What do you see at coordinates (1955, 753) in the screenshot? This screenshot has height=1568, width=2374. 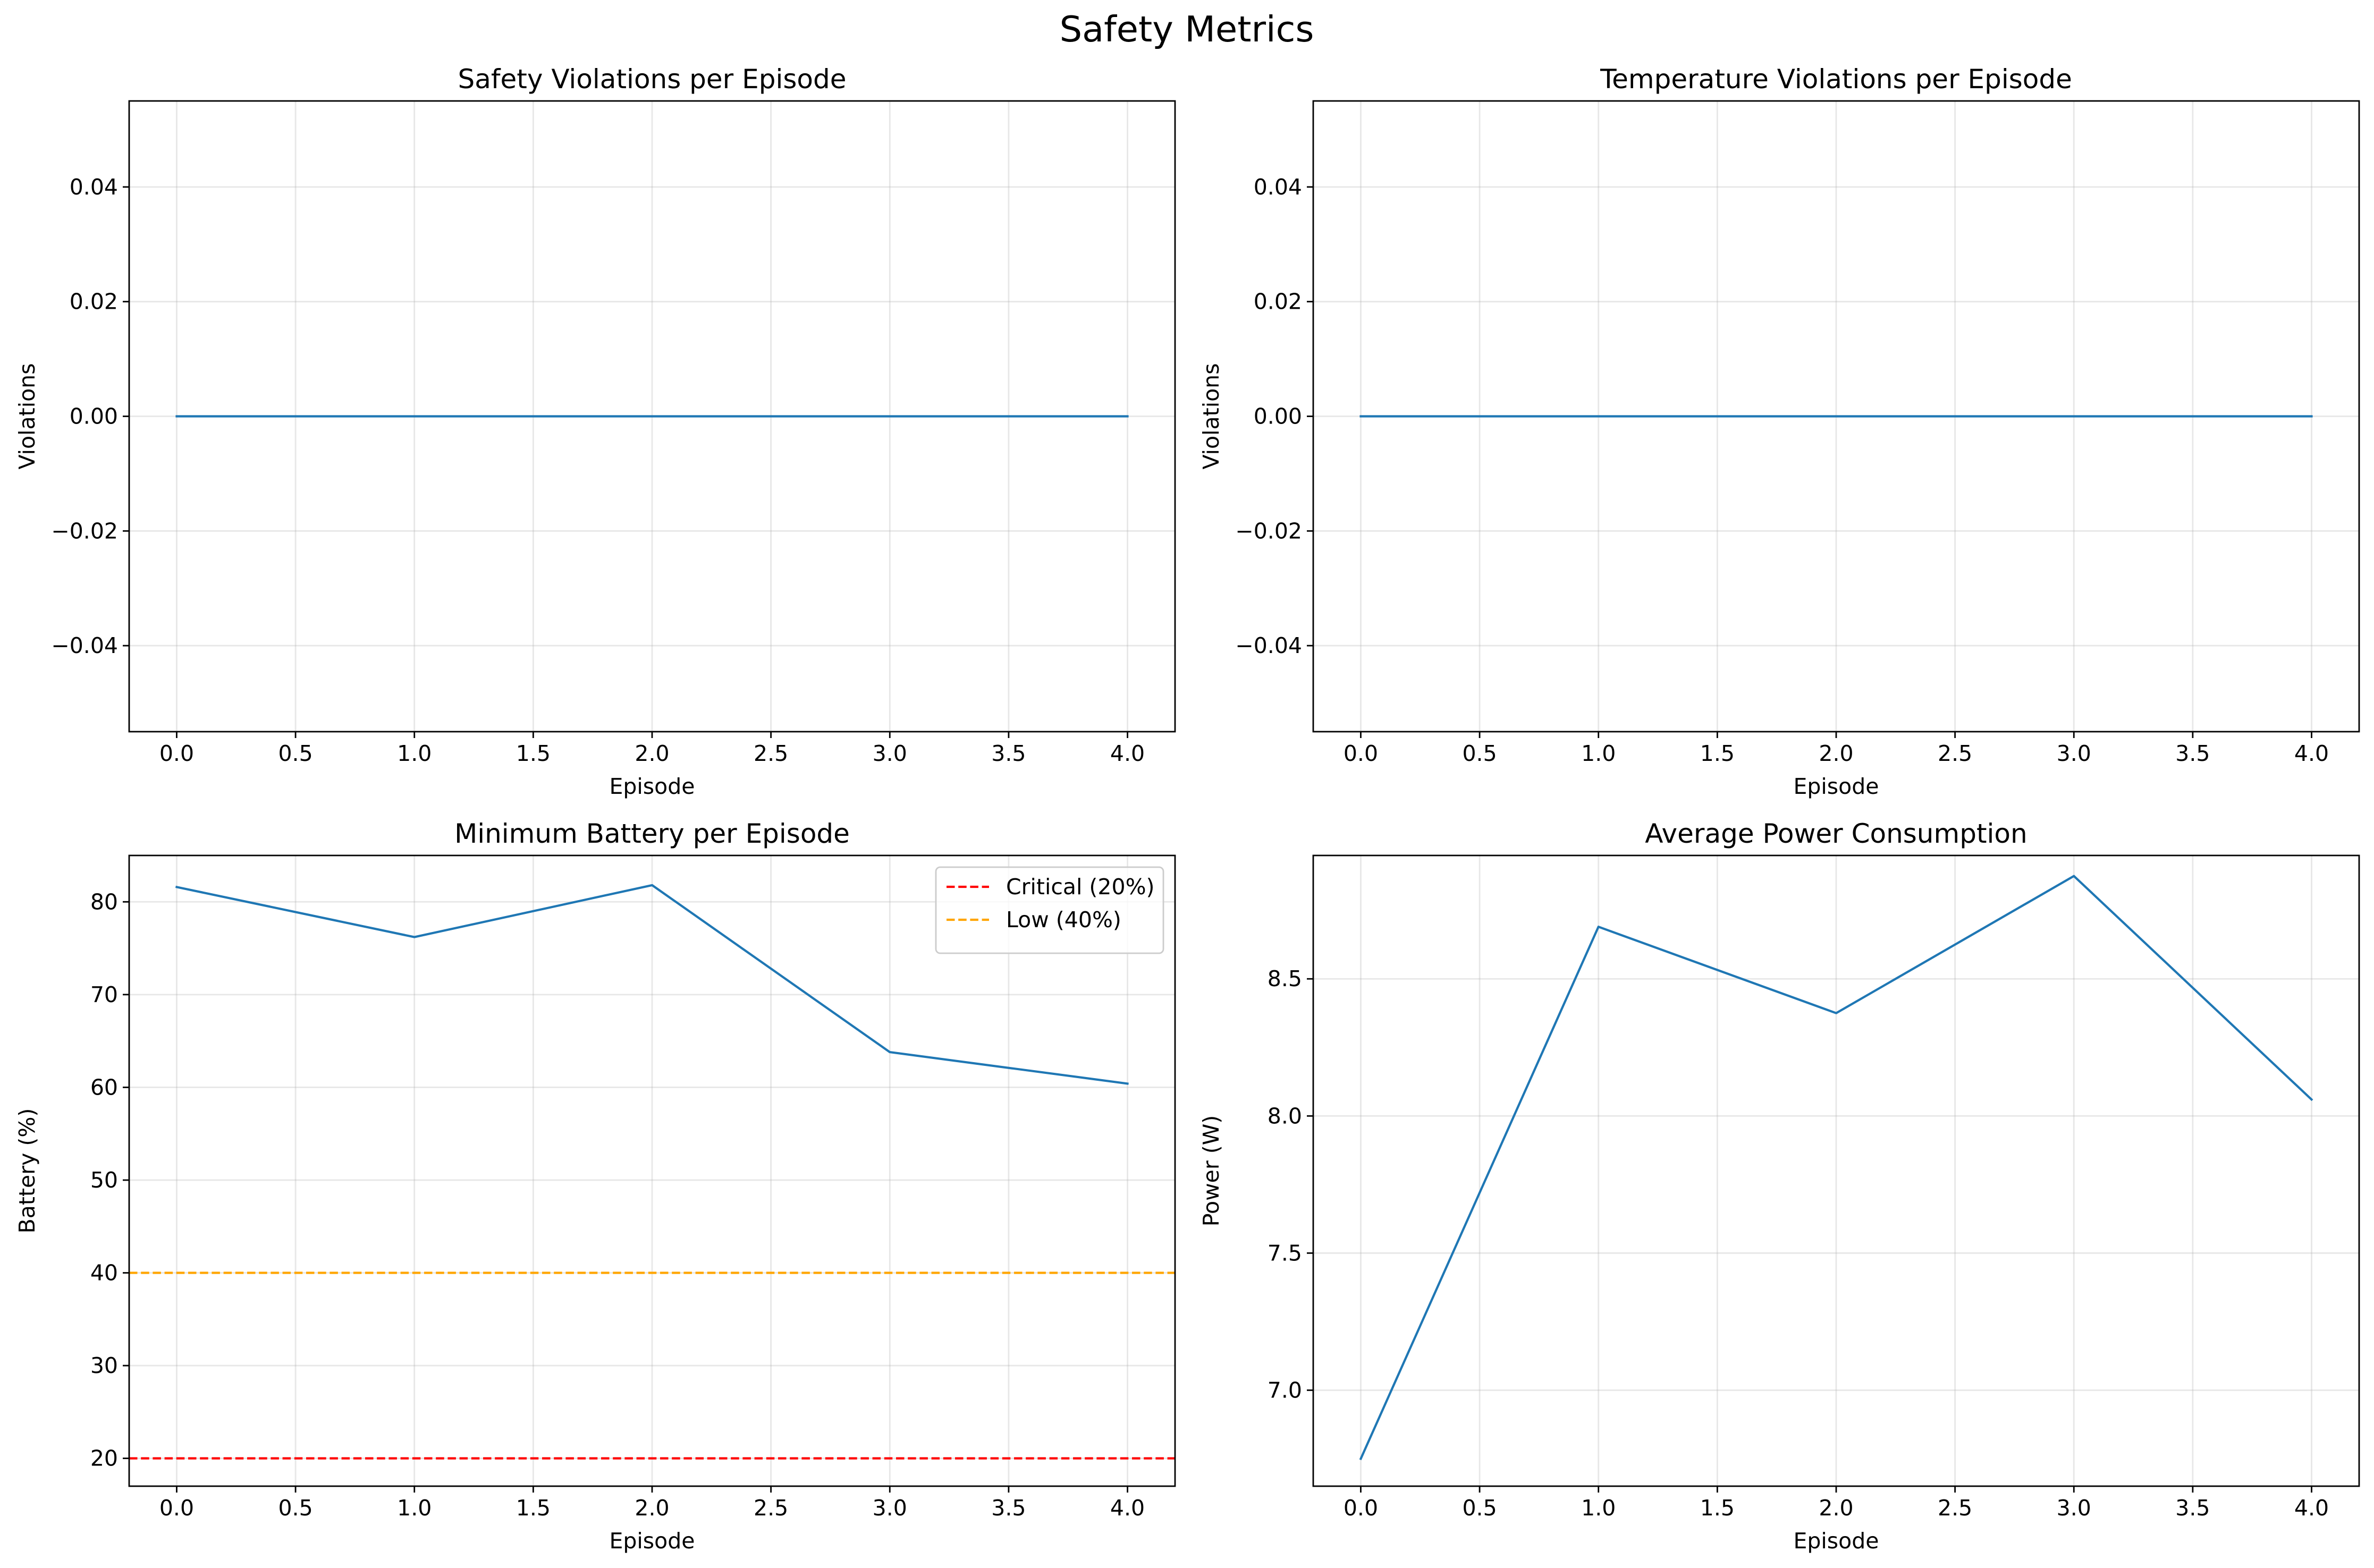 I see `subplot-2-x-tick-label: 2.5` at bounding box center [1955, 753].